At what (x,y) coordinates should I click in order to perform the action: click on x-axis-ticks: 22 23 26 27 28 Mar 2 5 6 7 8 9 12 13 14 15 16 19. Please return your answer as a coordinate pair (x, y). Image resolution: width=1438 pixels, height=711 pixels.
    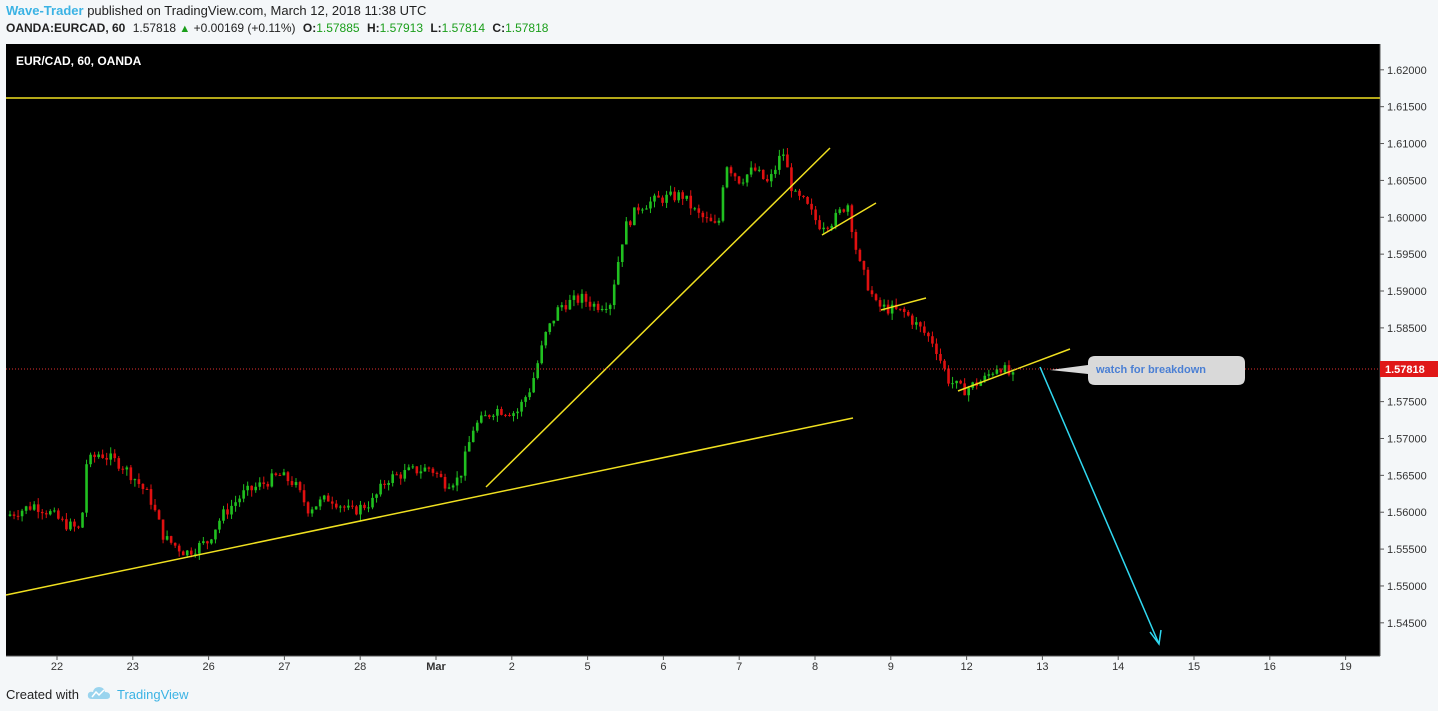
    Looking at the image, I should click on (701, 664).